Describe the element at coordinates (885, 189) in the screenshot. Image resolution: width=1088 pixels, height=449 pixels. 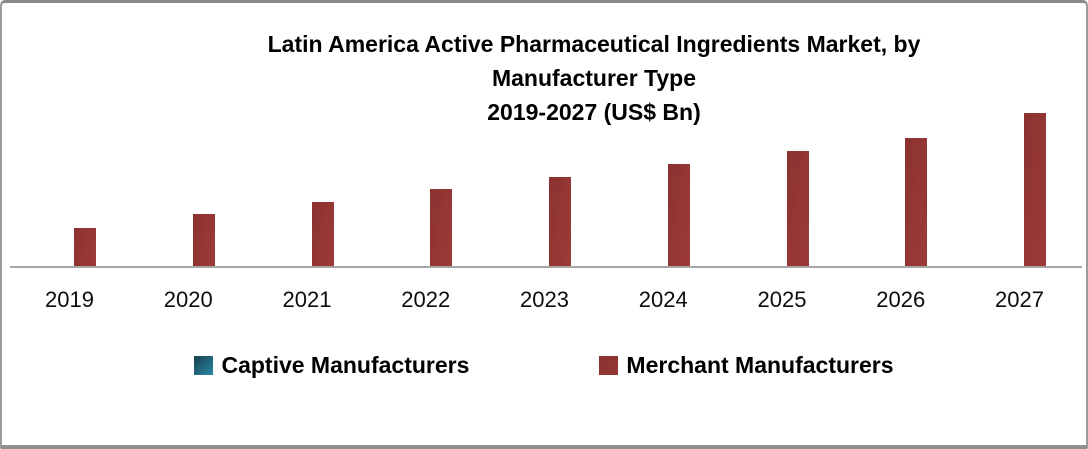
I see `bar-captive-2026` at that location.